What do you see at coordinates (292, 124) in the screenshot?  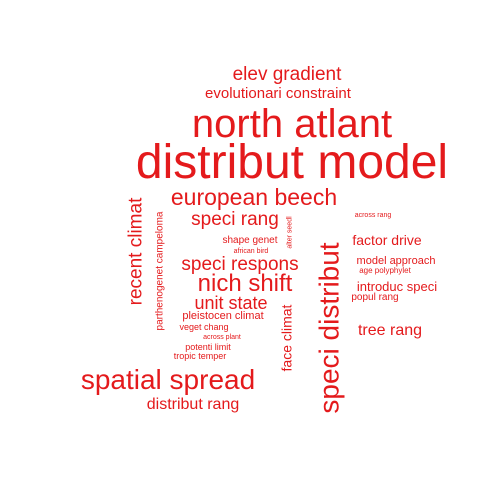 I see `word-north-atlant: north atlant` at bounding box center [292, 124].